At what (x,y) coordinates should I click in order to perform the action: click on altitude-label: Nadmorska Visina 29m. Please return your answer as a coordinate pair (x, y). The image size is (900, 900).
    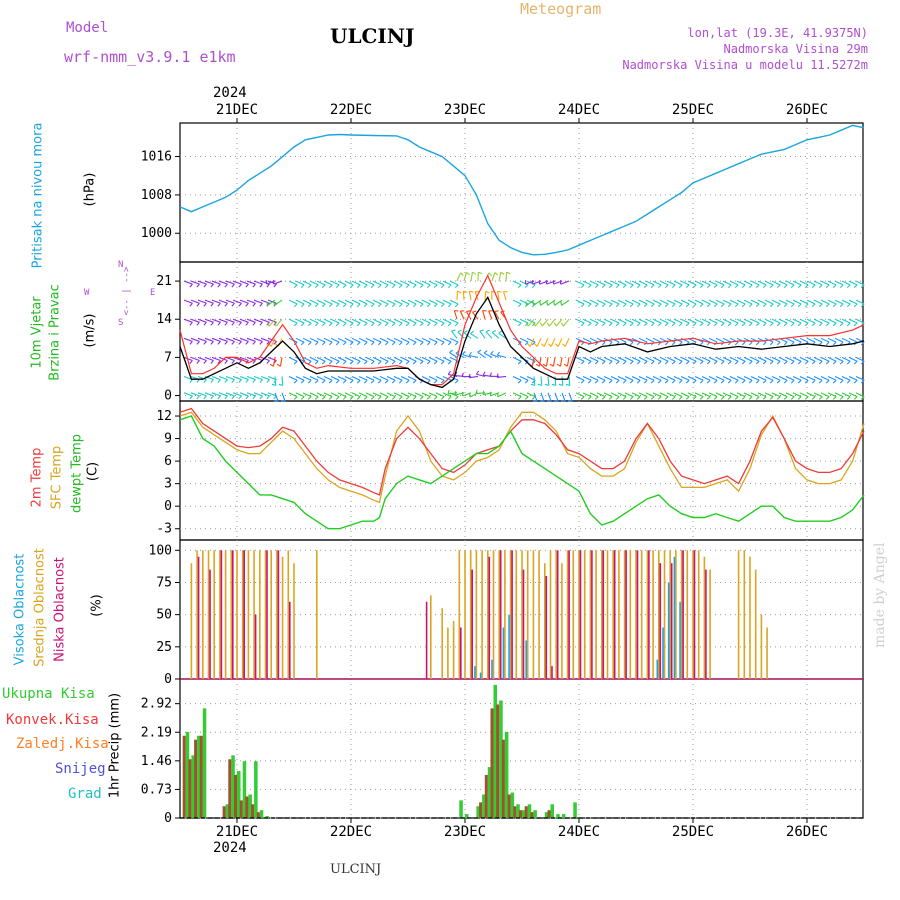
    Looking at the image, I should click on (796, 49).